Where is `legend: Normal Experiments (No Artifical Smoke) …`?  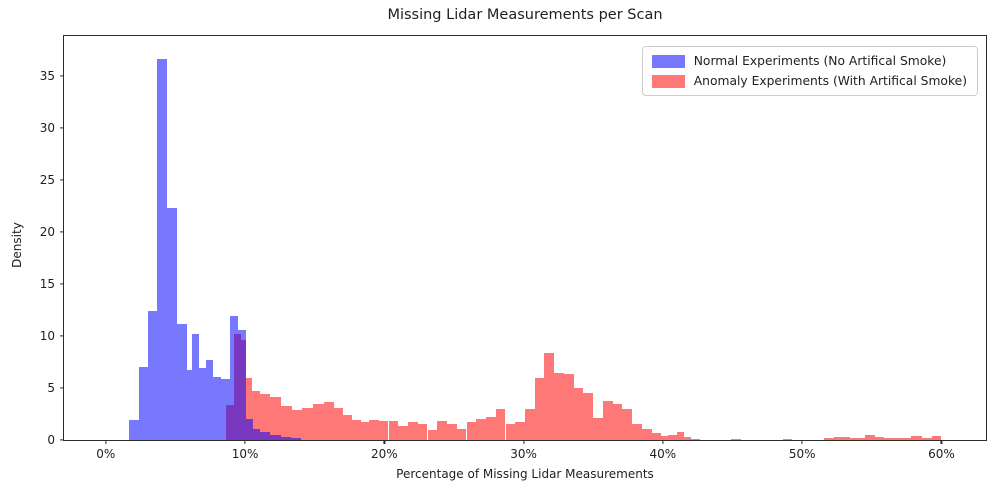
legend: Normal Experiments (No Artifical Smoke) … is located at coordinates (809, 71).